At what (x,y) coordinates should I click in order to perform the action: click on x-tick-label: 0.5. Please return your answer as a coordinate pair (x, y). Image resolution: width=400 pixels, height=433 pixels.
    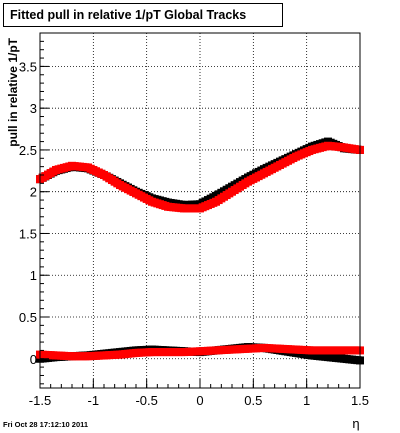
    Looking at the image, I should click on (253, 400).